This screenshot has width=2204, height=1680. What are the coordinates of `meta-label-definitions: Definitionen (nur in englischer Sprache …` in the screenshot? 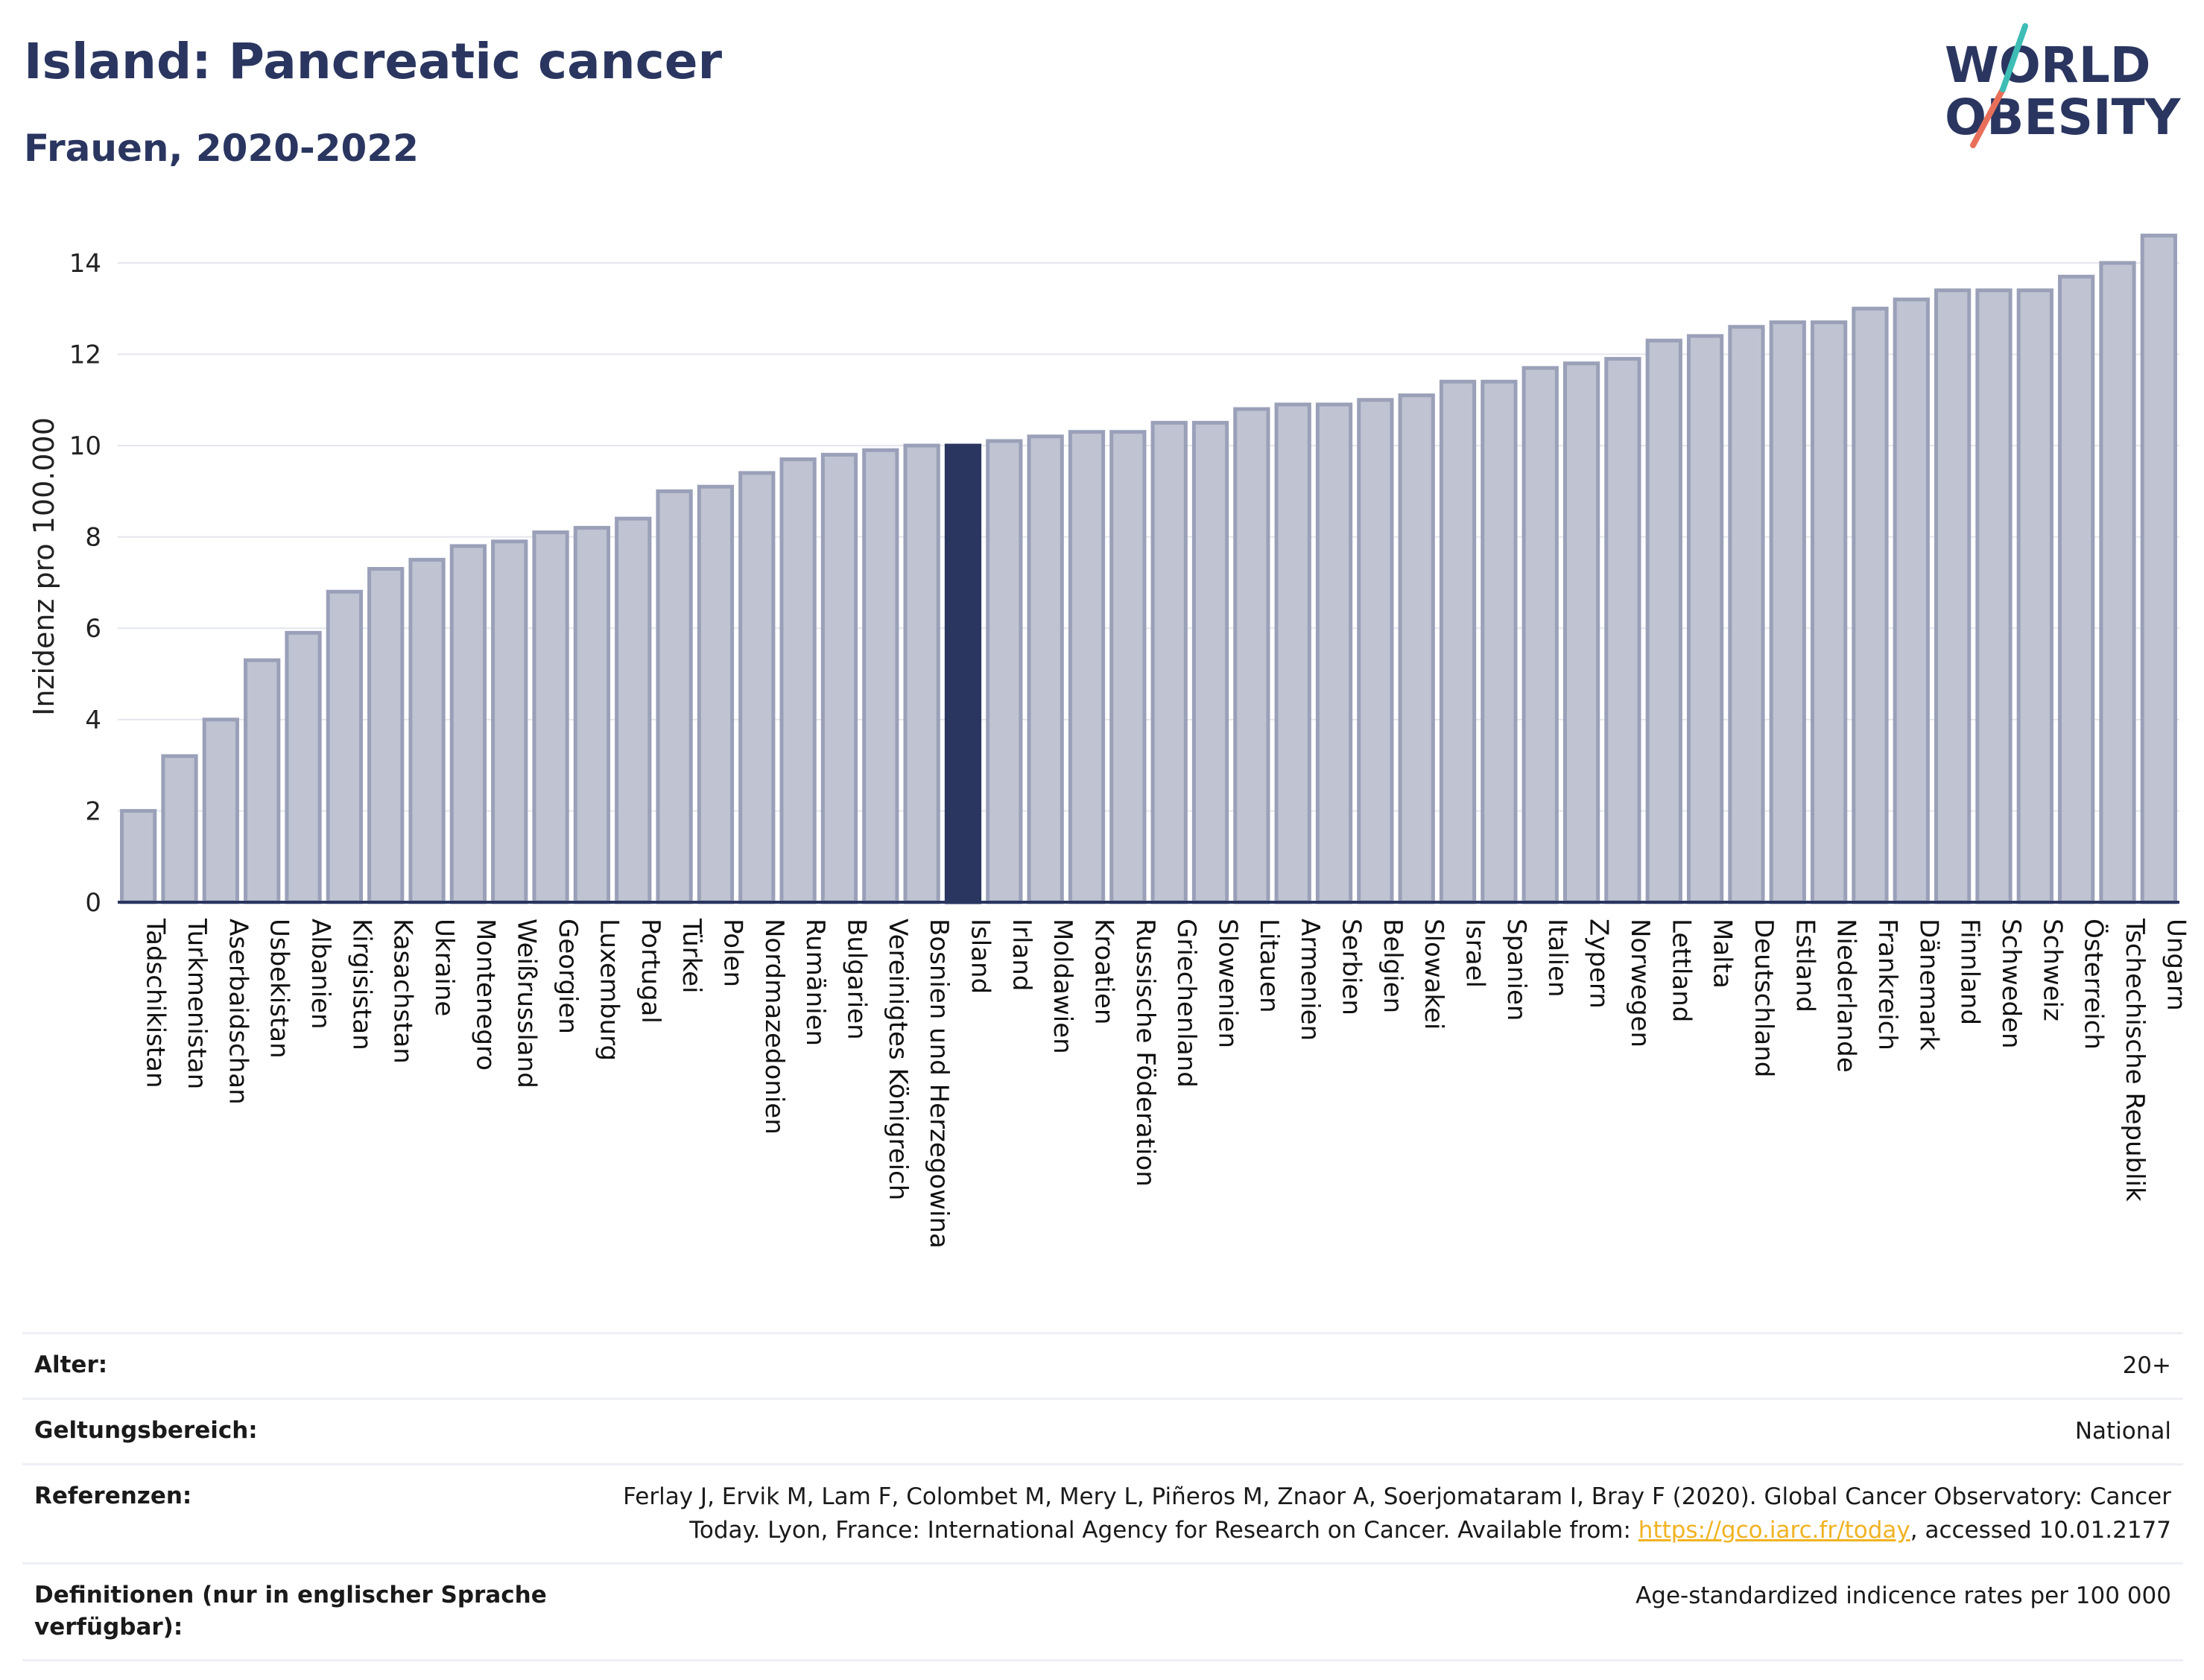 It's located at (290, 1611).